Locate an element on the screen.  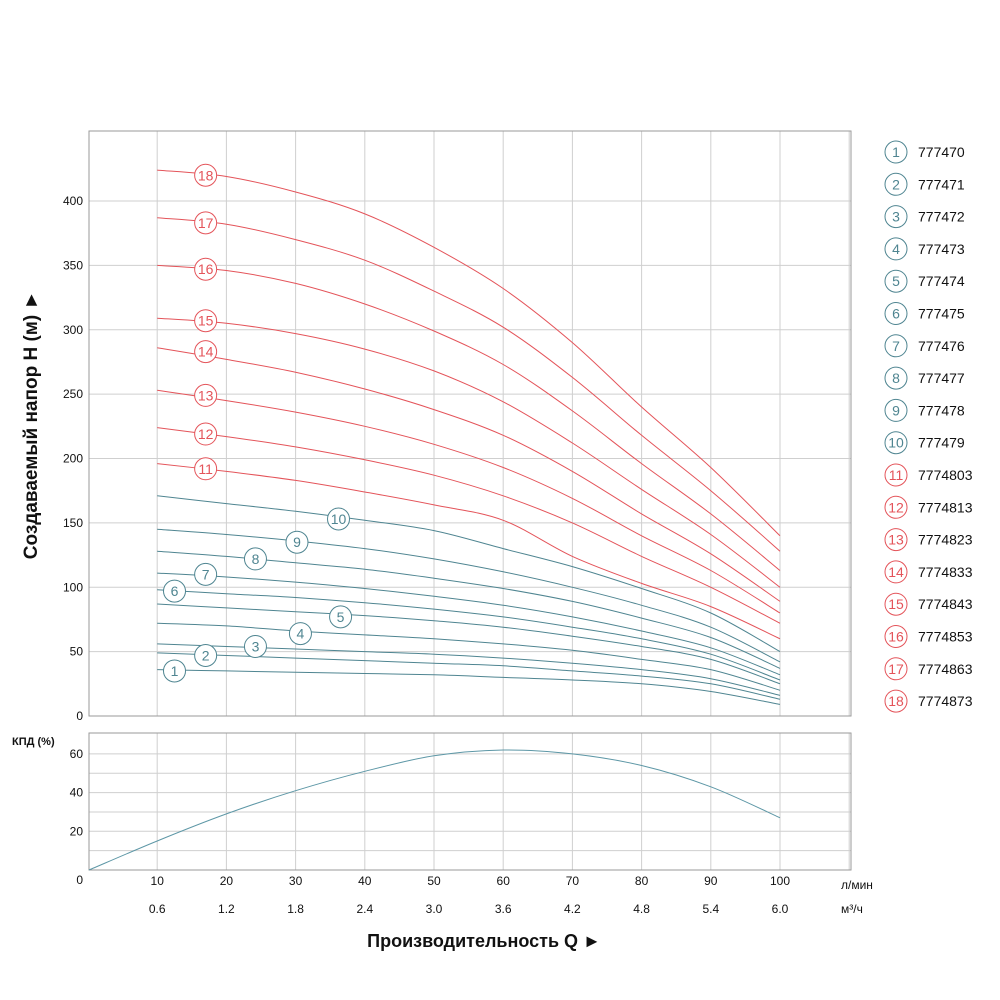
legend-item-7: 7 777476 is located at coordinates (924, 346).